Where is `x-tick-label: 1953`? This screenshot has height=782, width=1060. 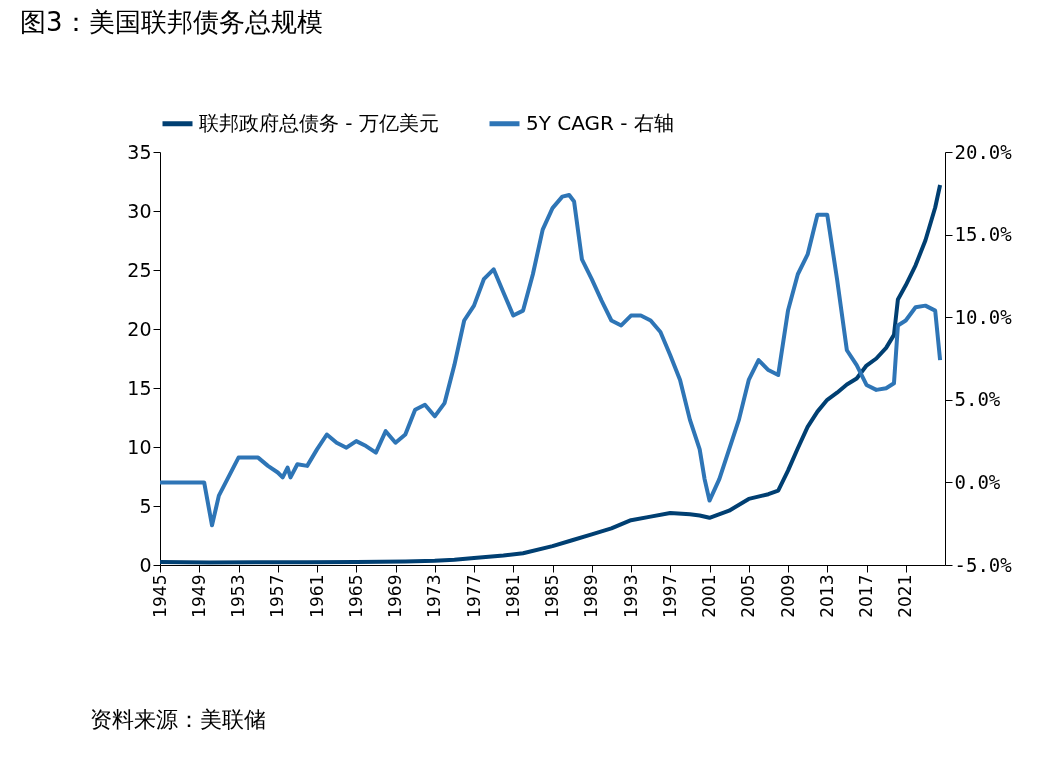
x-tick-label: 1953 is located at coordinates (238, 596).